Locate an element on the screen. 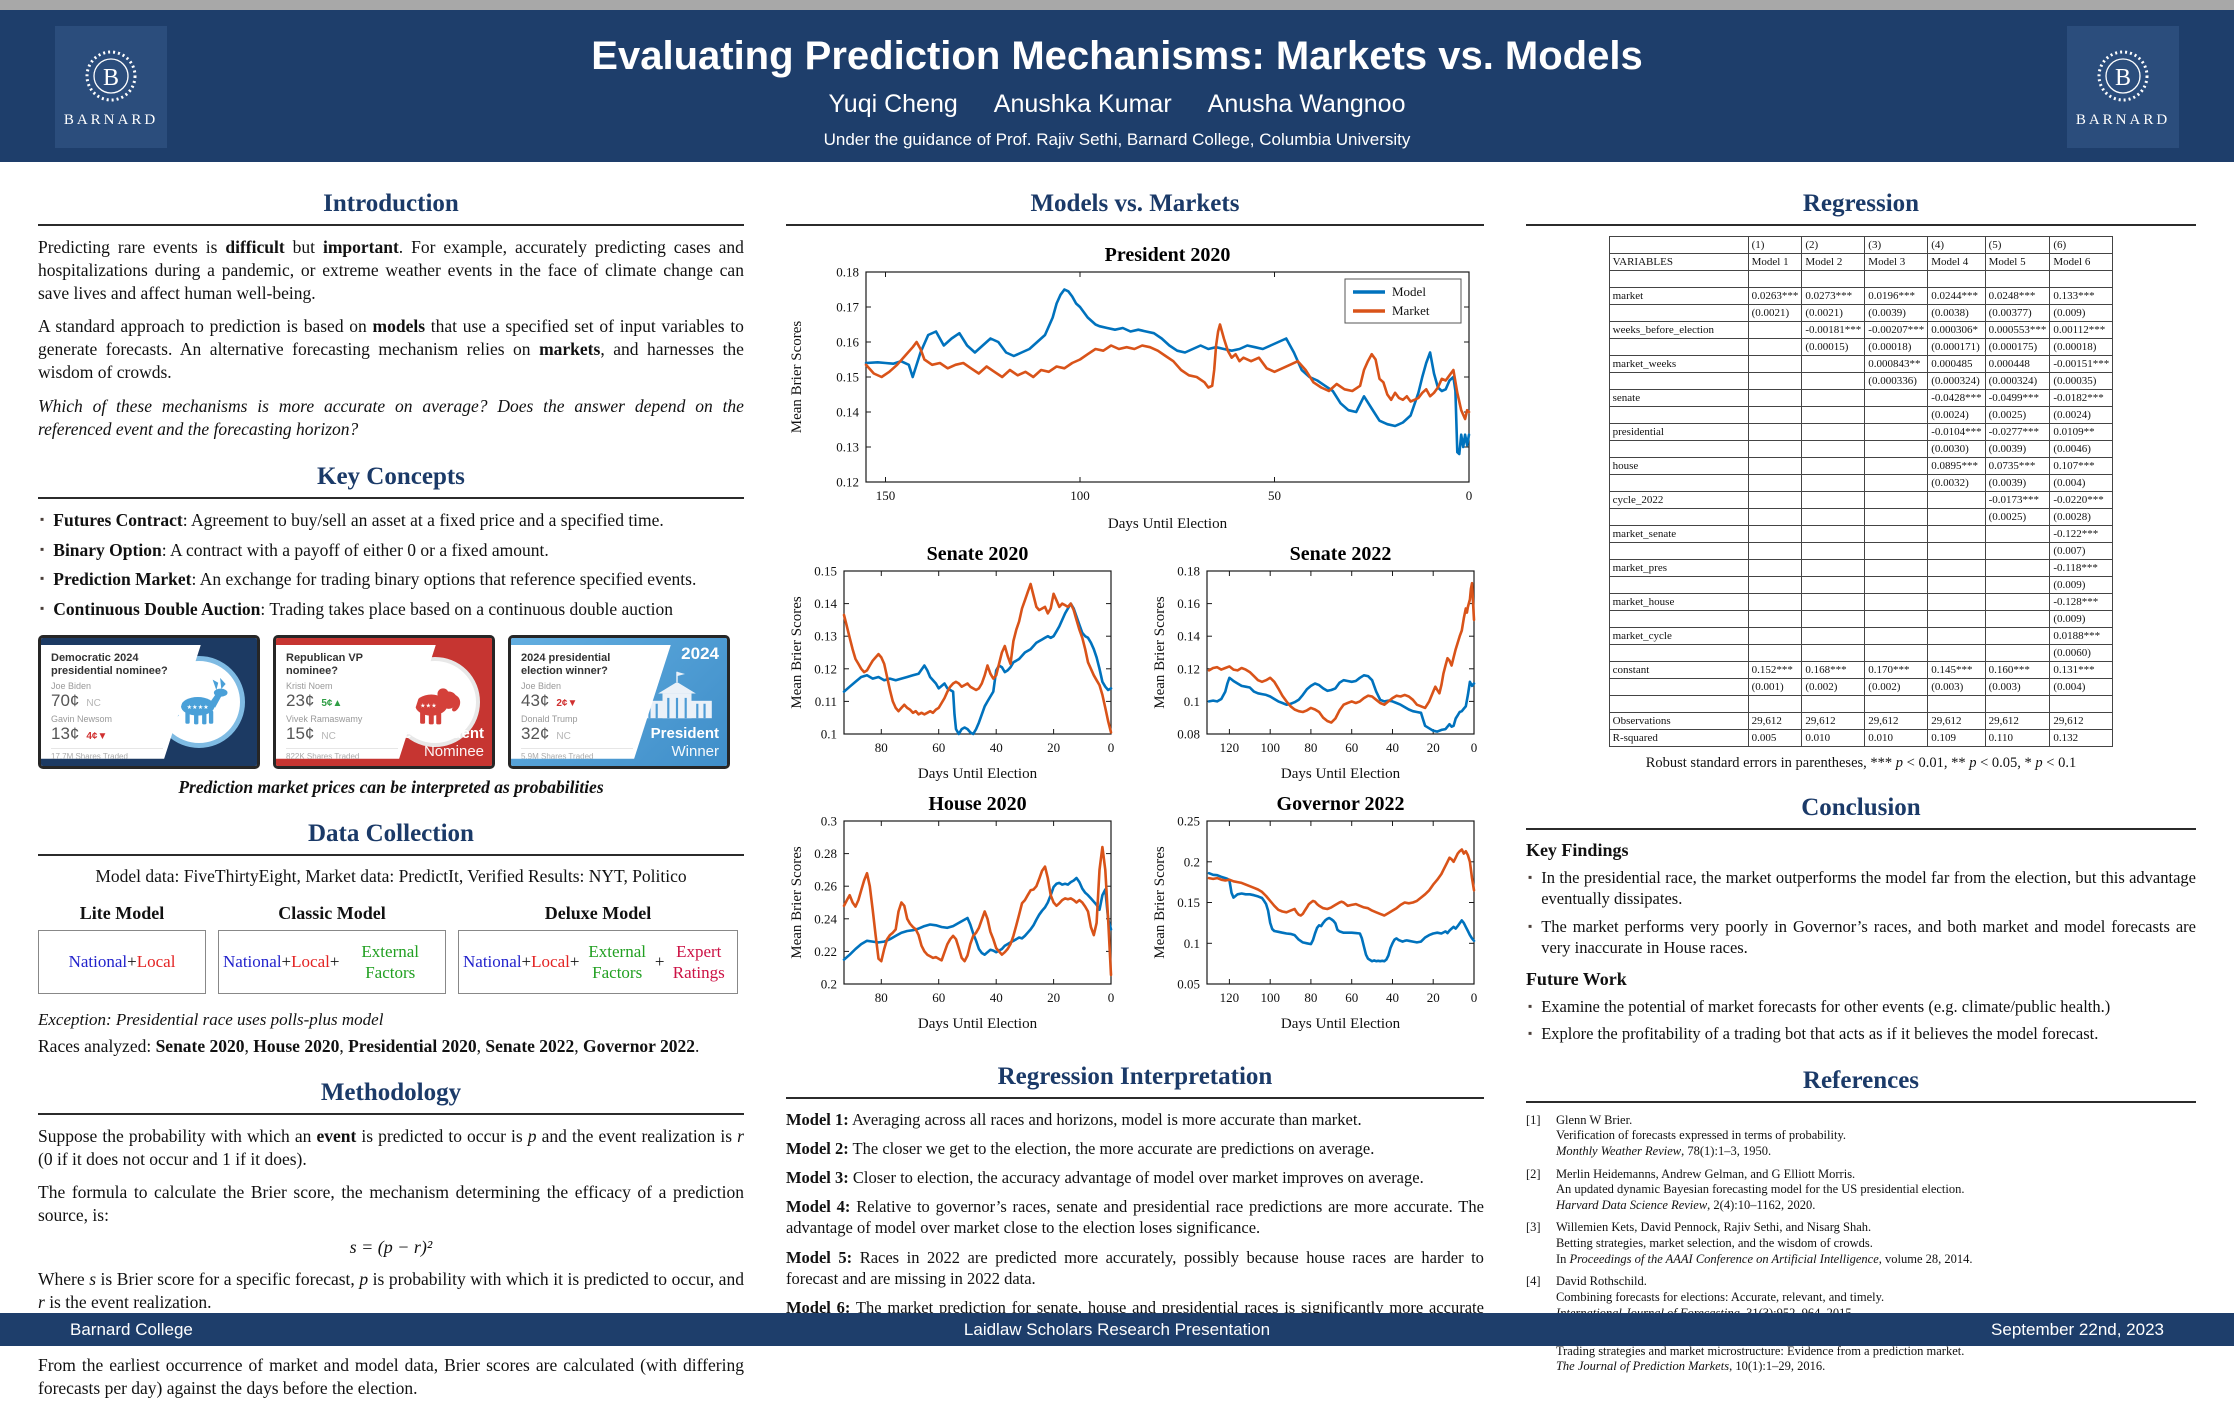  text-segment: , 78(1):1–3, 1950. is located at coordinates (1726, 1151).